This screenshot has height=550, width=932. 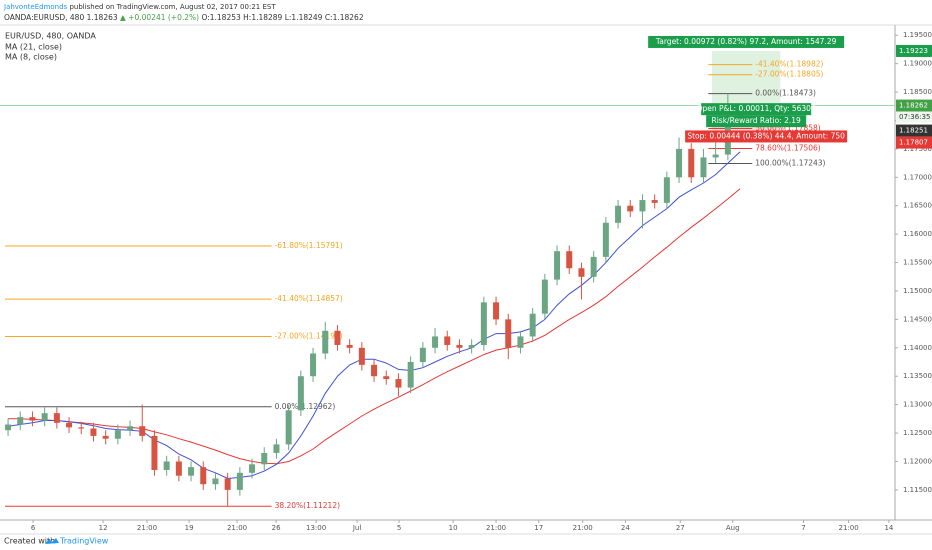 I want to click on price-label: 1.18251, so click(x=913, y=131).